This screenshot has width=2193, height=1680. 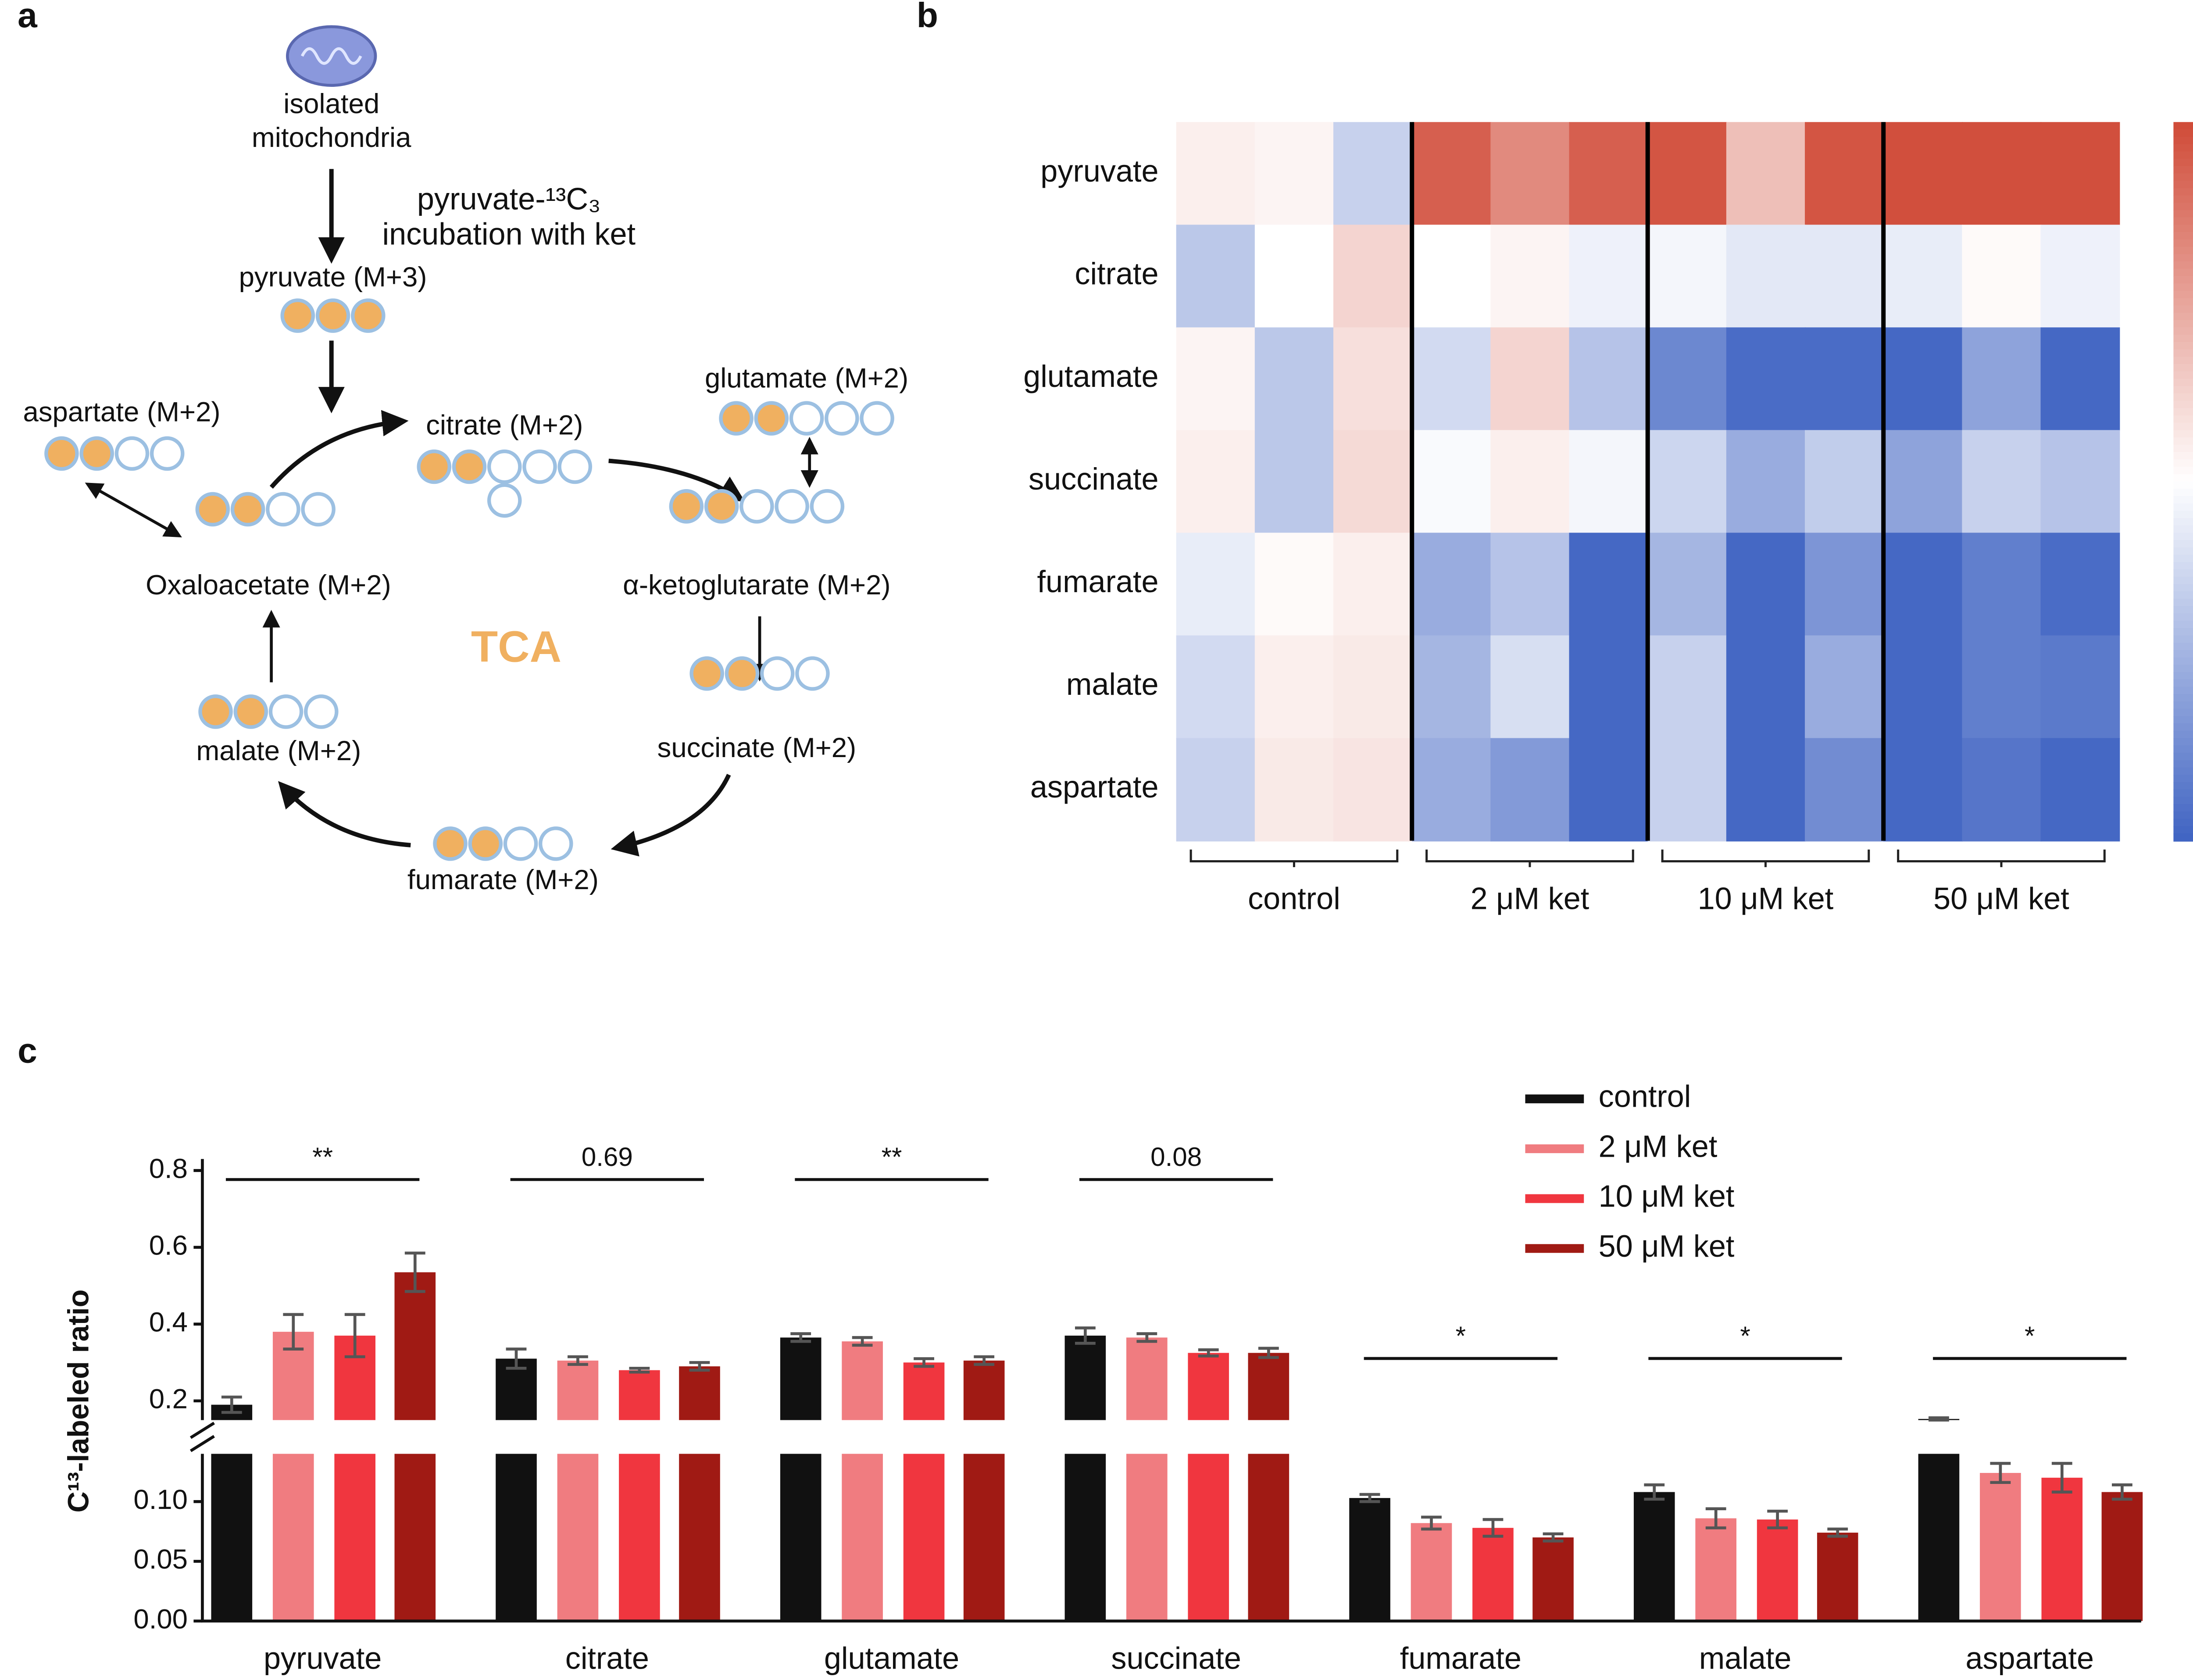 What do you see at coordinates (1085, 1346) in the screenshot?
I see `upper-panel` at bounding box center [1085, 1346].